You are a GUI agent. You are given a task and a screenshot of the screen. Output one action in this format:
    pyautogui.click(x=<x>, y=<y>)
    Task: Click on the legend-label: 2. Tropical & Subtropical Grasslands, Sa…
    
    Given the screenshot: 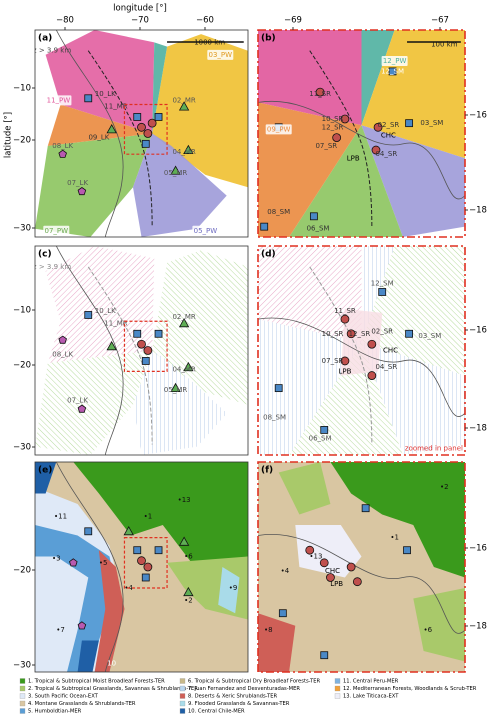 What is the action you would take?
    pyautogui.click(x=113, y=689)
    